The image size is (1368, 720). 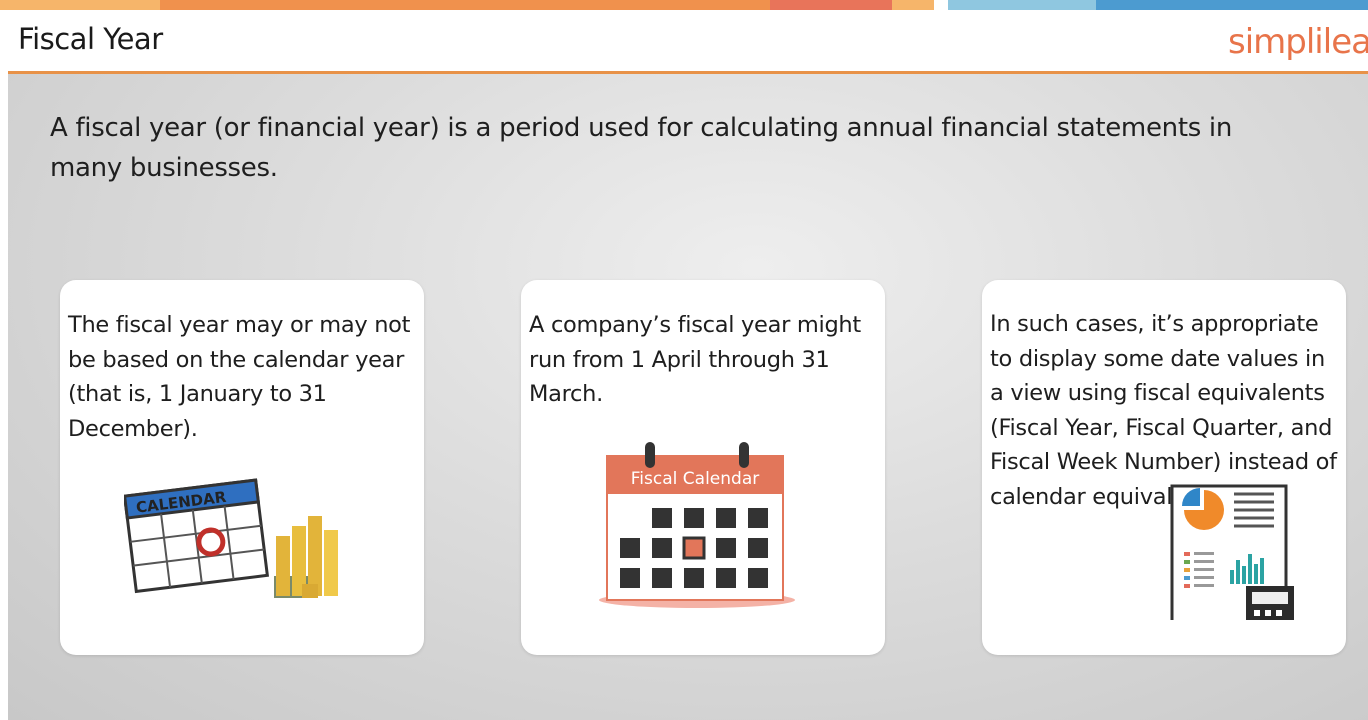 I want to click on brand-logo: simplilea, so click(x=1298, y=42).